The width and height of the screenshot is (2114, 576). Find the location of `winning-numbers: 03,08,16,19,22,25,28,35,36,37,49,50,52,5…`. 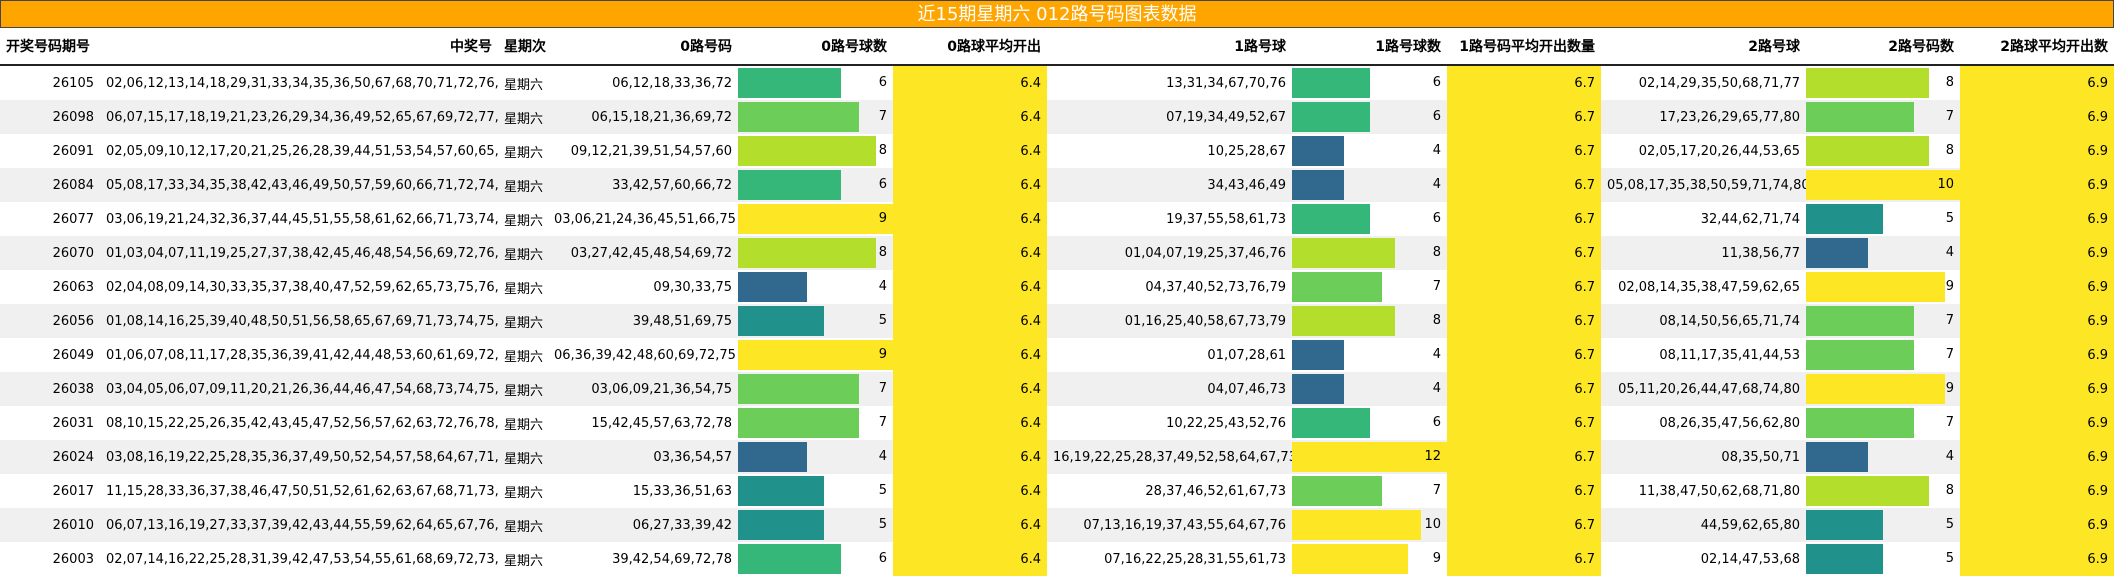

winning-numbers: 03,08,16,19,22,25,28,35,36,37,49,50,52,5… is located at coordinates (299, 457).